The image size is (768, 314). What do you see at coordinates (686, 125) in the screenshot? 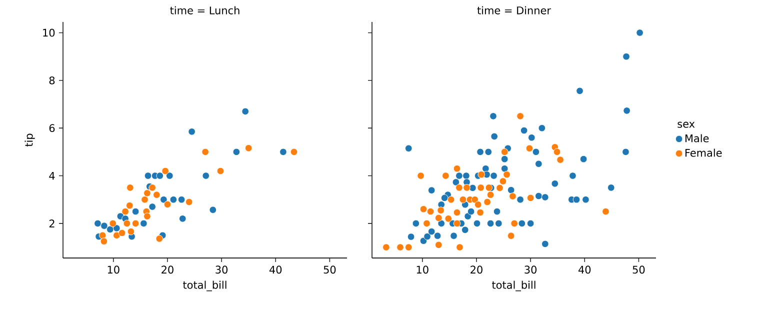
I see `legend-title: sex` at bounding box center [686, 125].